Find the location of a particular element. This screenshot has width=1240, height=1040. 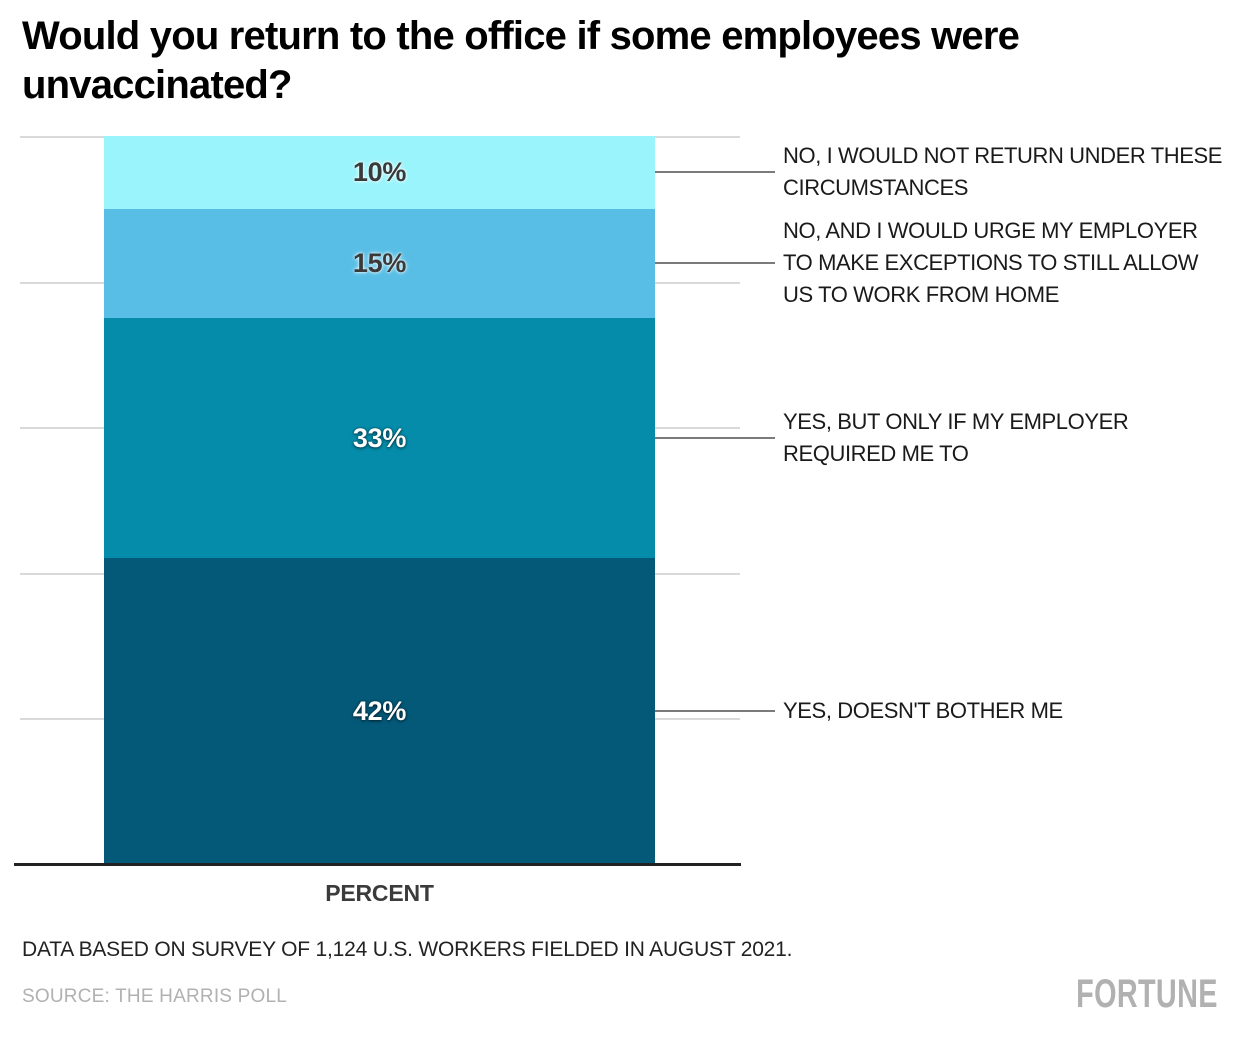

bar-segment-4: 42% is located at coordinates (379, 711).